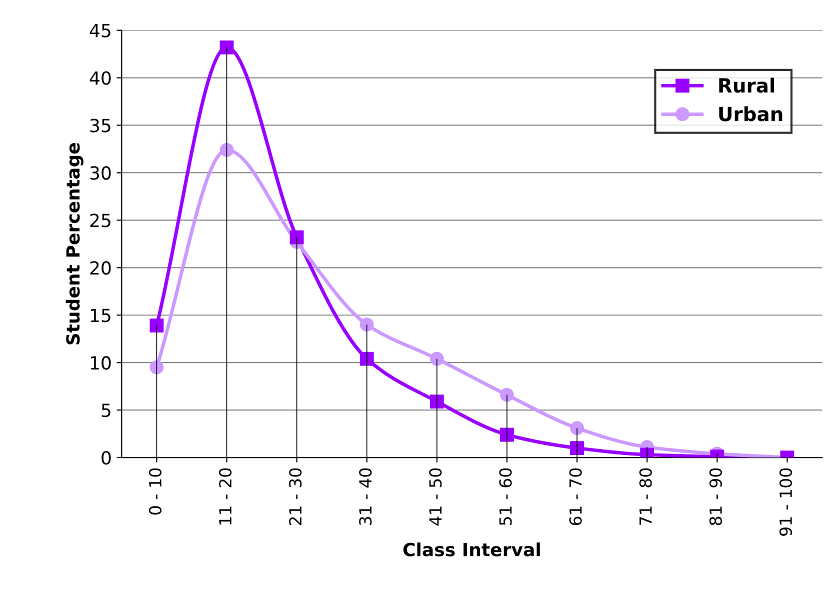 Image resolution: width=839 pixels, height=606 pixels. What do you see at coordinates (505, 496) in the screenshot?
I see `x-tick-label: 51 - 60` at bounding box center [505, 496].